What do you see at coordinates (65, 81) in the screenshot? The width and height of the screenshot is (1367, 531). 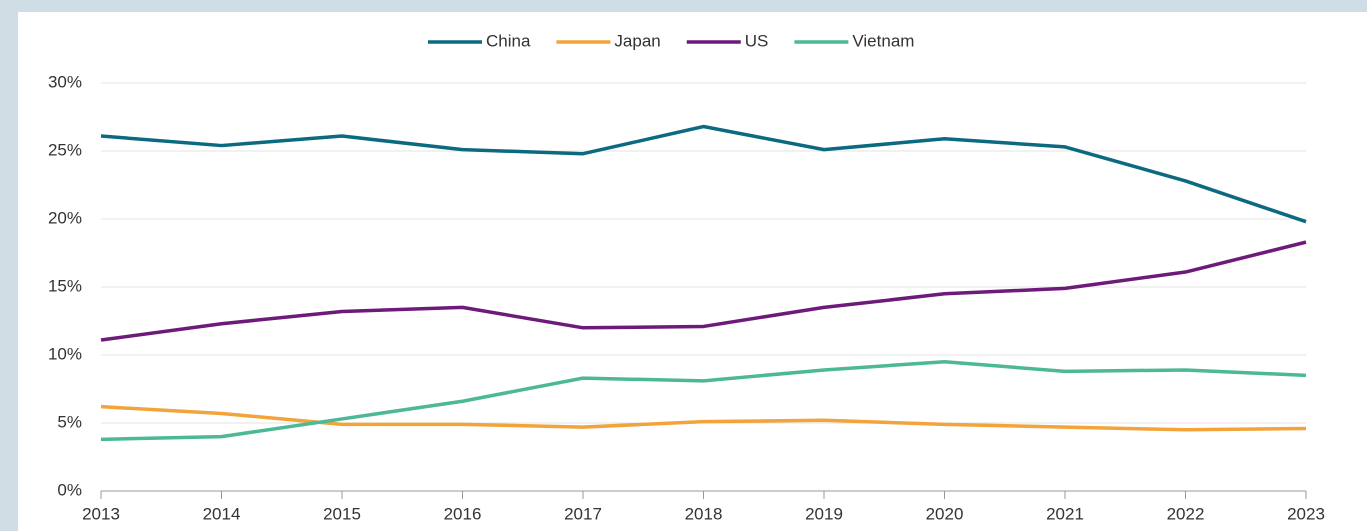 I see `y-tick-label: 30%` at bounding box center [65, 81].